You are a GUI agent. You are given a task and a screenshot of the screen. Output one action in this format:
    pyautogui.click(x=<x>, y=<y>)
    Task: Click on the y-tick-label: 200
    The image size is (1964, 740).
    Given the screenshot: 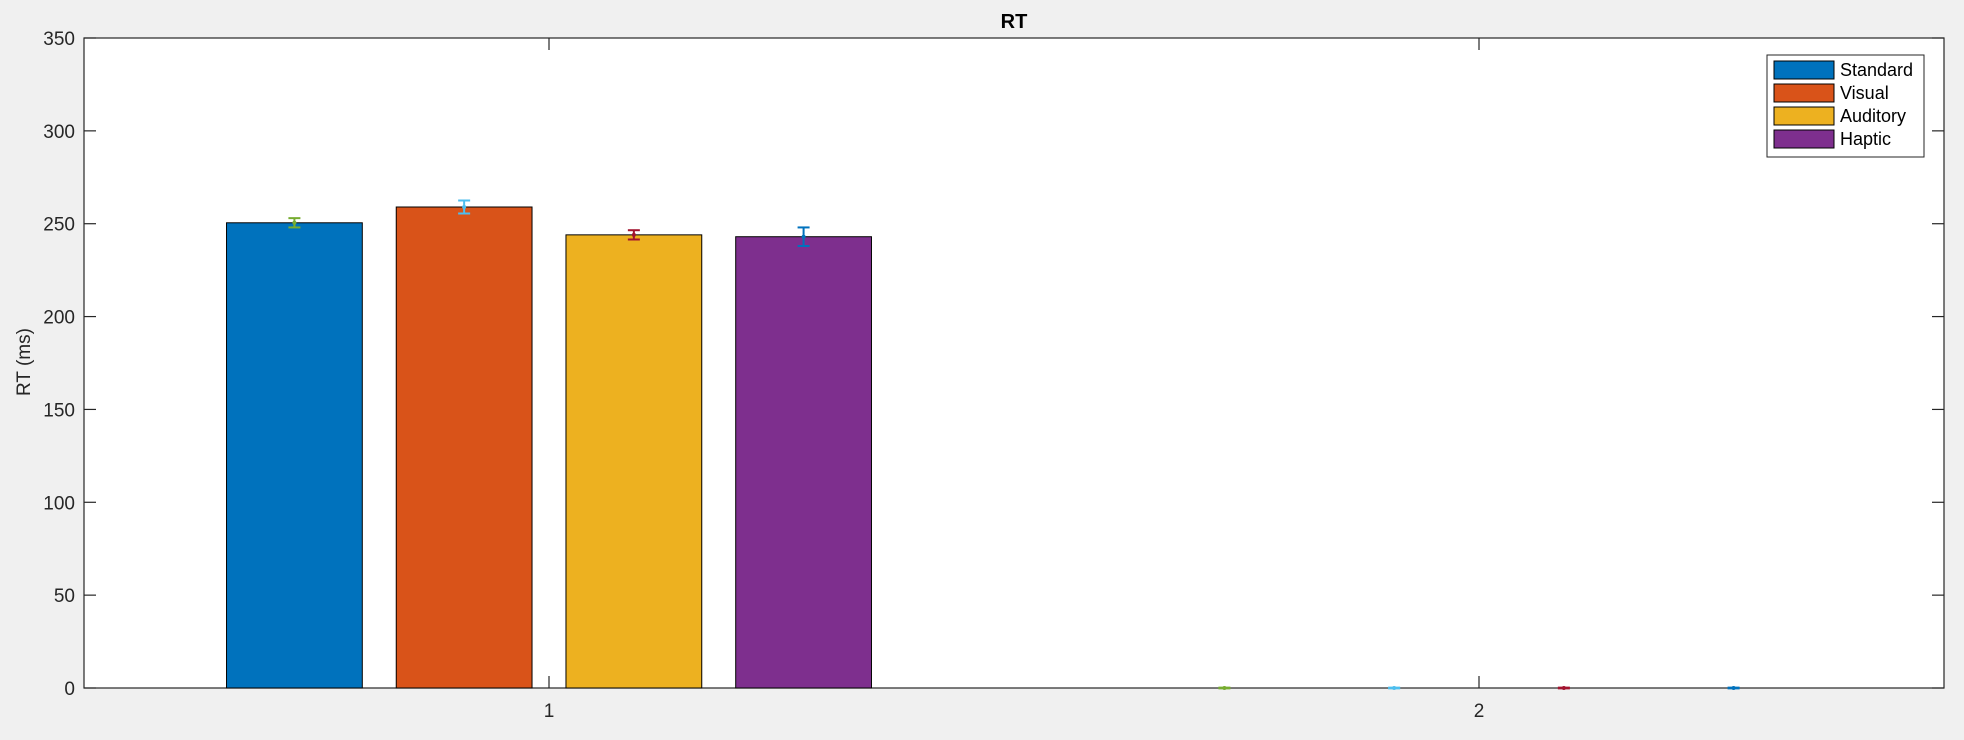 What is the action you would take?
    pyautogui.click(x=59, y=318)
    